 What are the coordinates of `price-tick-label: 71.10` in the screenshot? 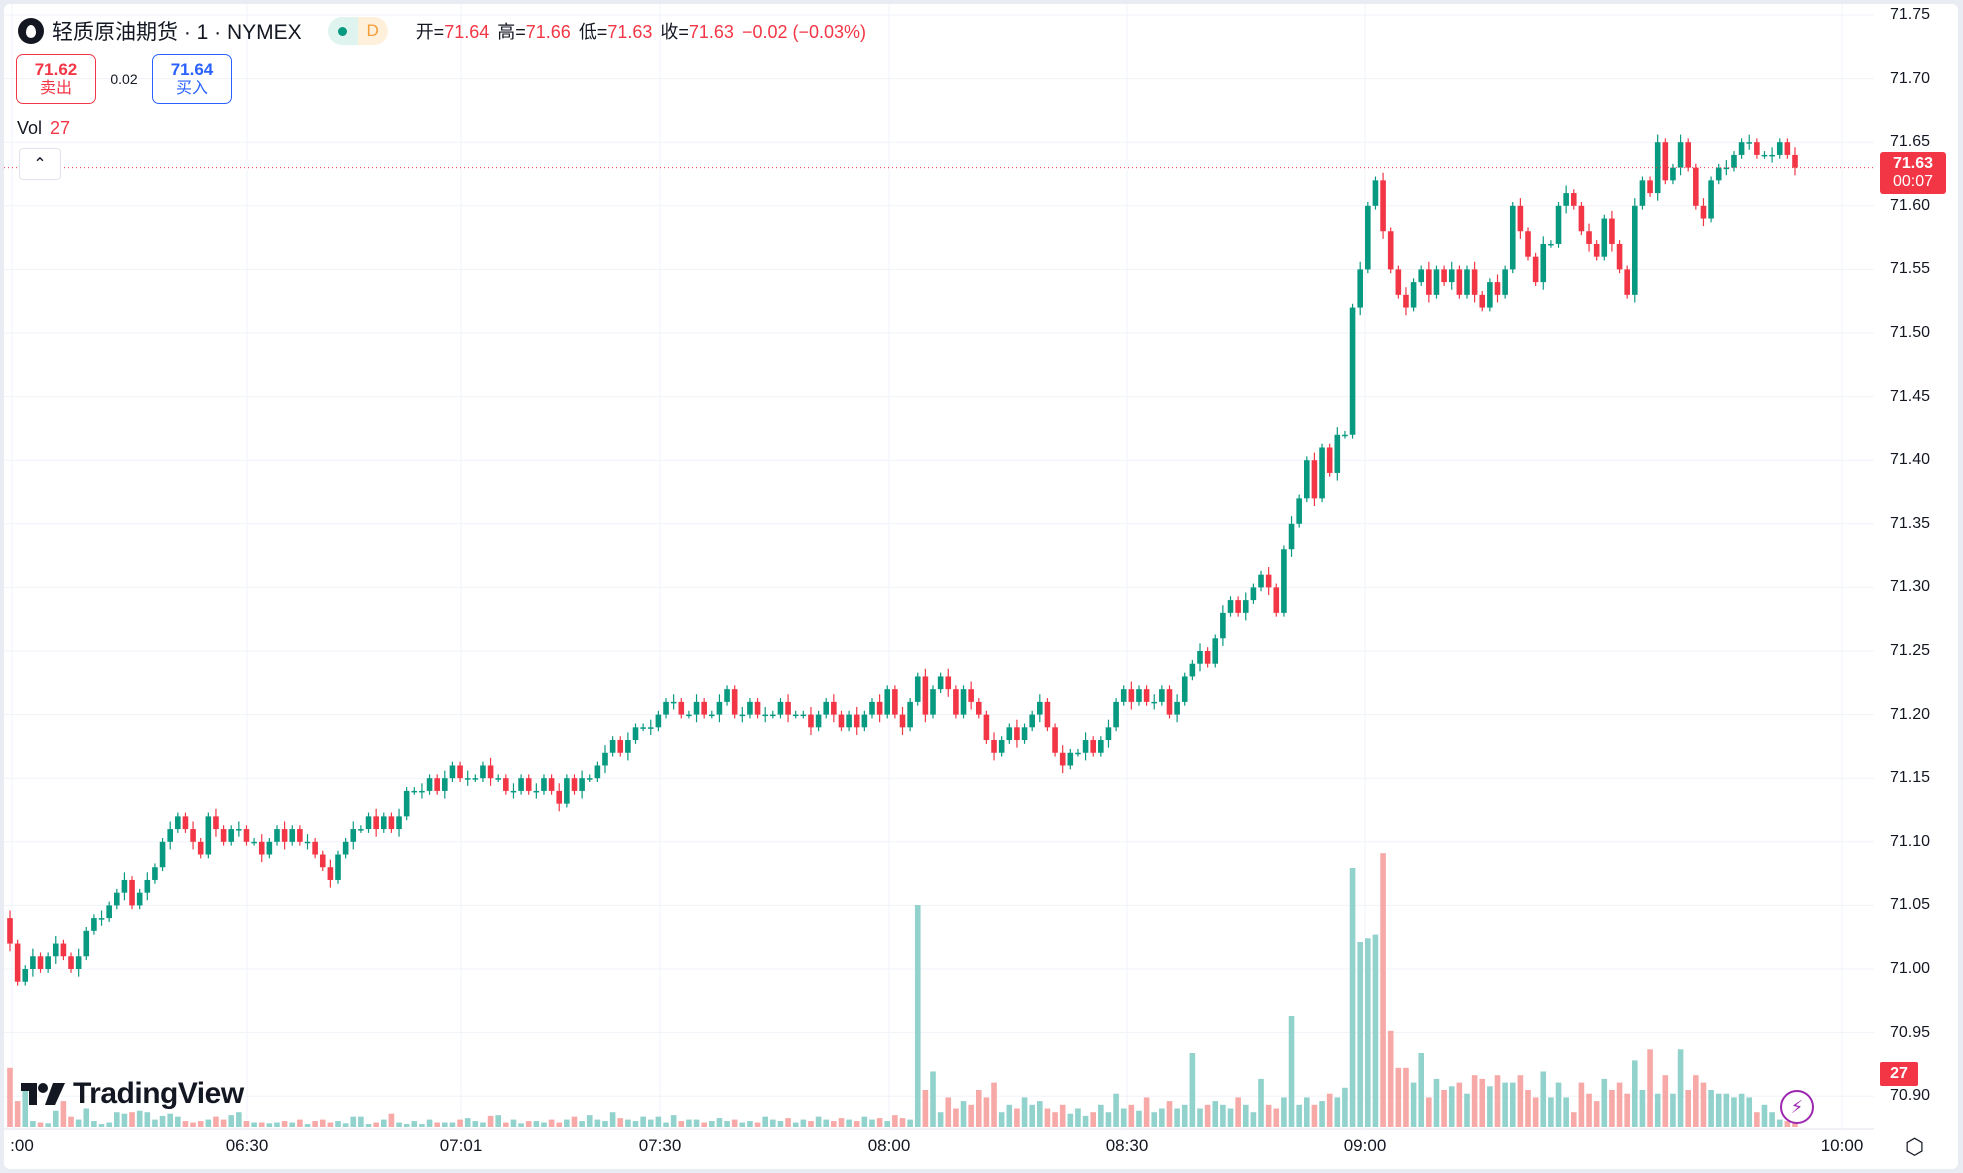 It's located at (1910, 841).